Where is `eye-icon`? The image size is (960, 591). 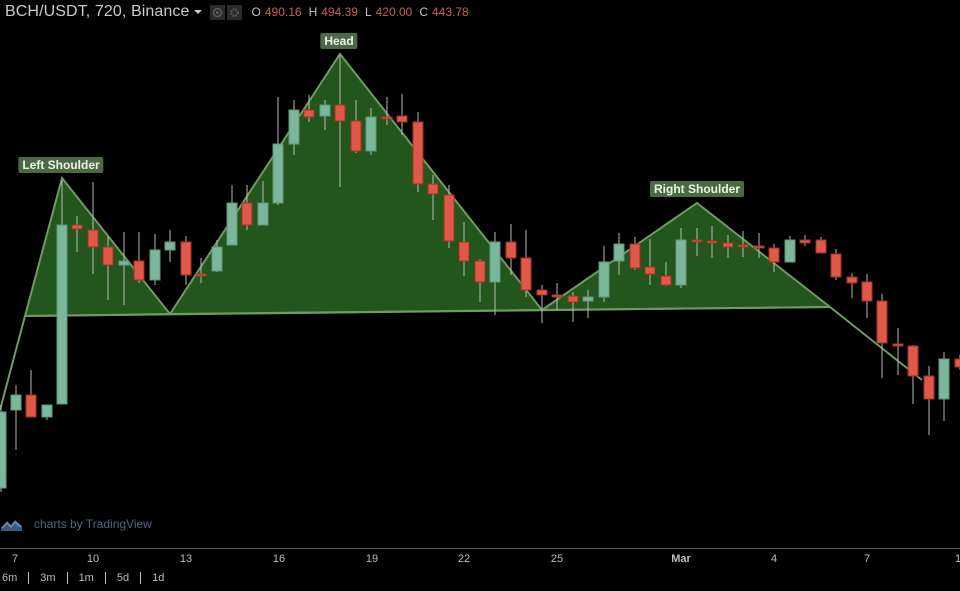 eye-icon is located at coordinates (217, 12).